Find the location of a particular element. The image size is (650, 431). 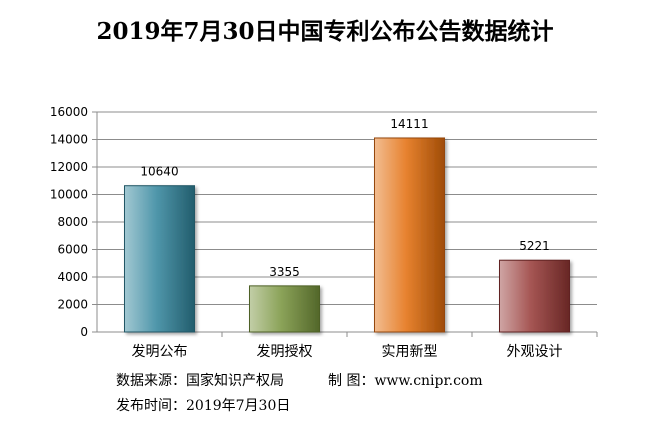

y-tick-label: 10000 is located at coordinates (69, 195).